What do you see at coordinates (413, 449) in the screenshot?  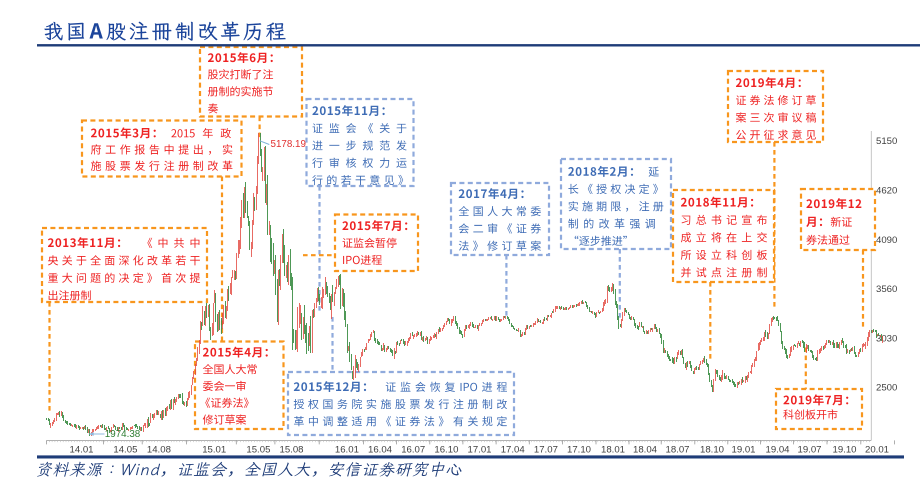 I see `svg-text: 16.07` at bounding box center [413, 449].